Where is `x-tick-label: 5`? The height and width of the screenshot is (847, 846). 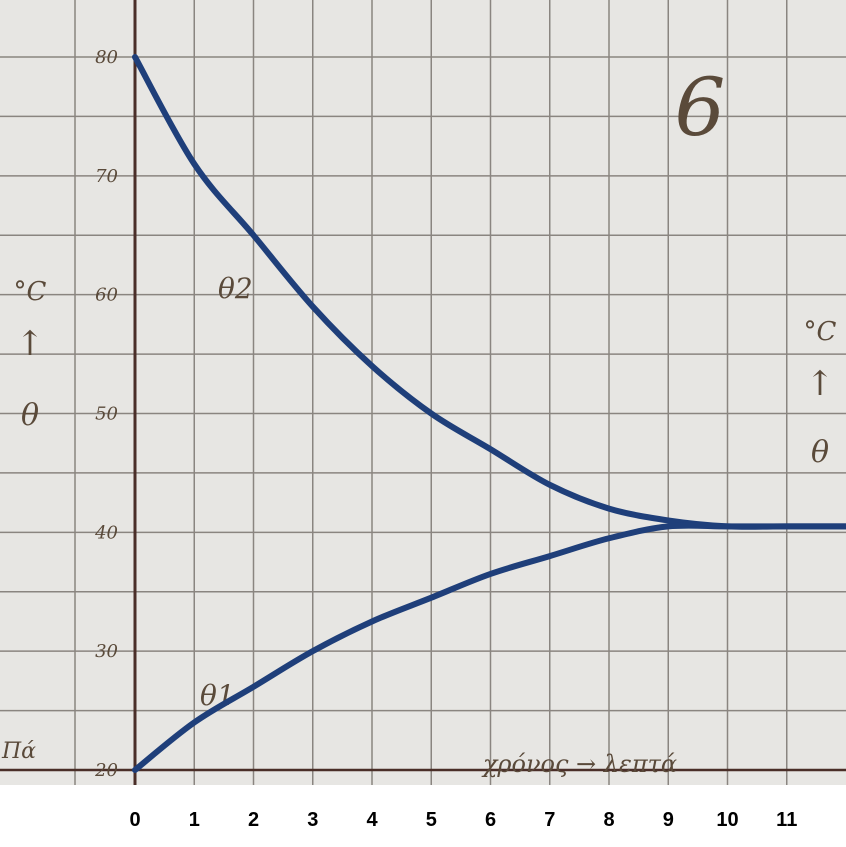
x-tick-label: 5 is located at coordinates (431, 820).